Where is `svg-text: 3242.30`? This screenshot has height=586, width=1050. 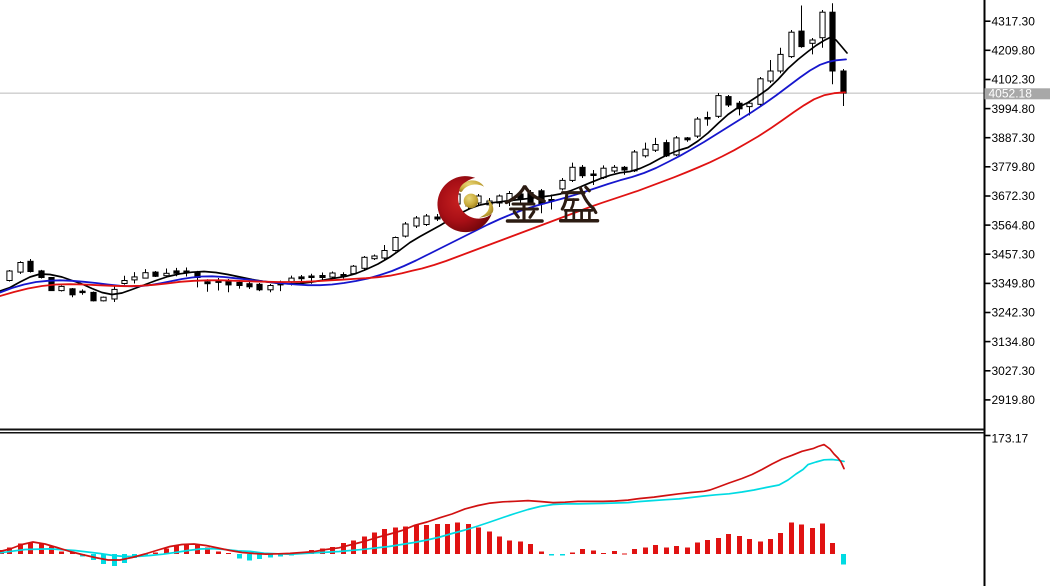
svg-text: 3242.30 is located at coordinates (1014, 313).